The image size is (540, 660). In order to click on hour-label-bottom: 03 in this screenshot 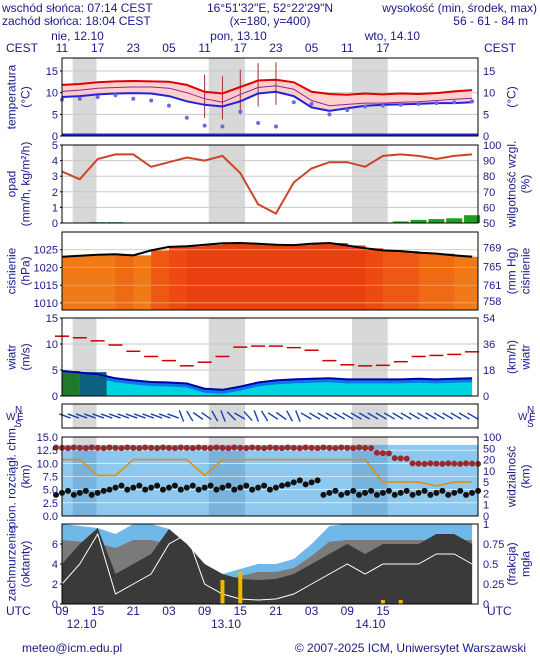, I will do `click(169, 611)`.